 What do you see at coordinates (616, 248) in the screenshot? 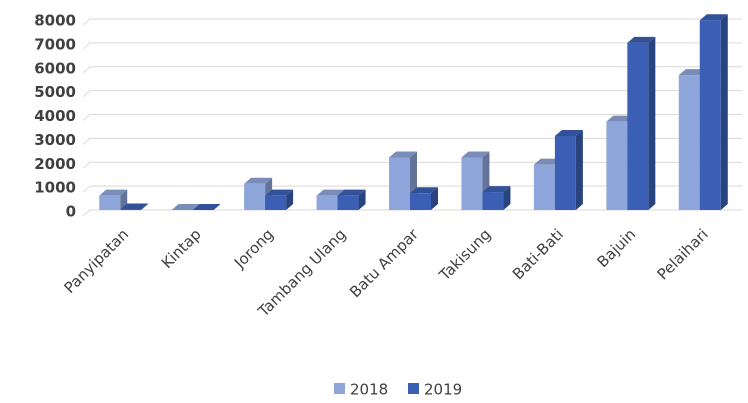
I see `x-tick-label: Bajuin` at bounding box center [616, 248].